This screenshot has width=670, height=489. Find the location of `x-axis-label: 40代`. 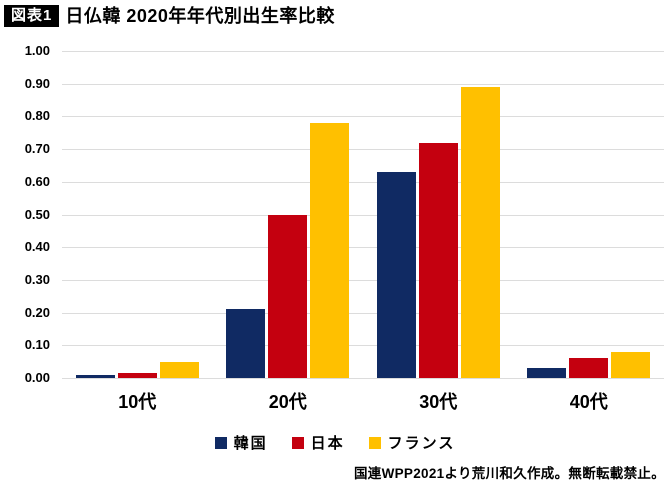

x-axis-label: 40代 is located at coordinates (588, 402).